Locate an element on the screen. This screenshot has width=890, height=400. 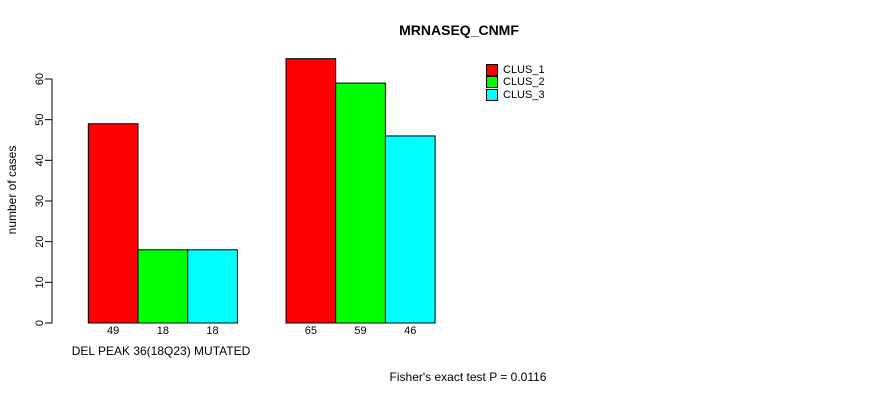
legend-label-clus1: CLUS_1 is located at coordinates (524, 70).